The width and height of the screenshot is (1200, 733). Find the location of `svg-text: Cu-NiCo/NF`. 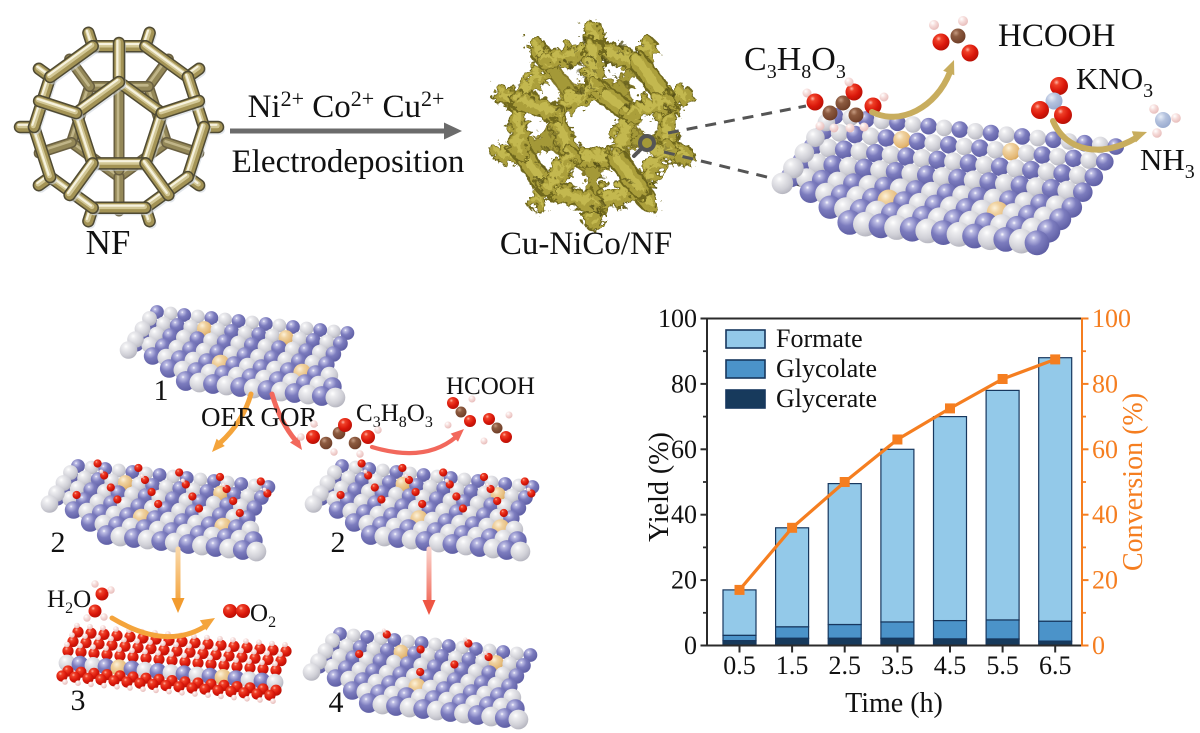

svg-text: Cu-NiCo/NF is located at coordinates (586, 244).